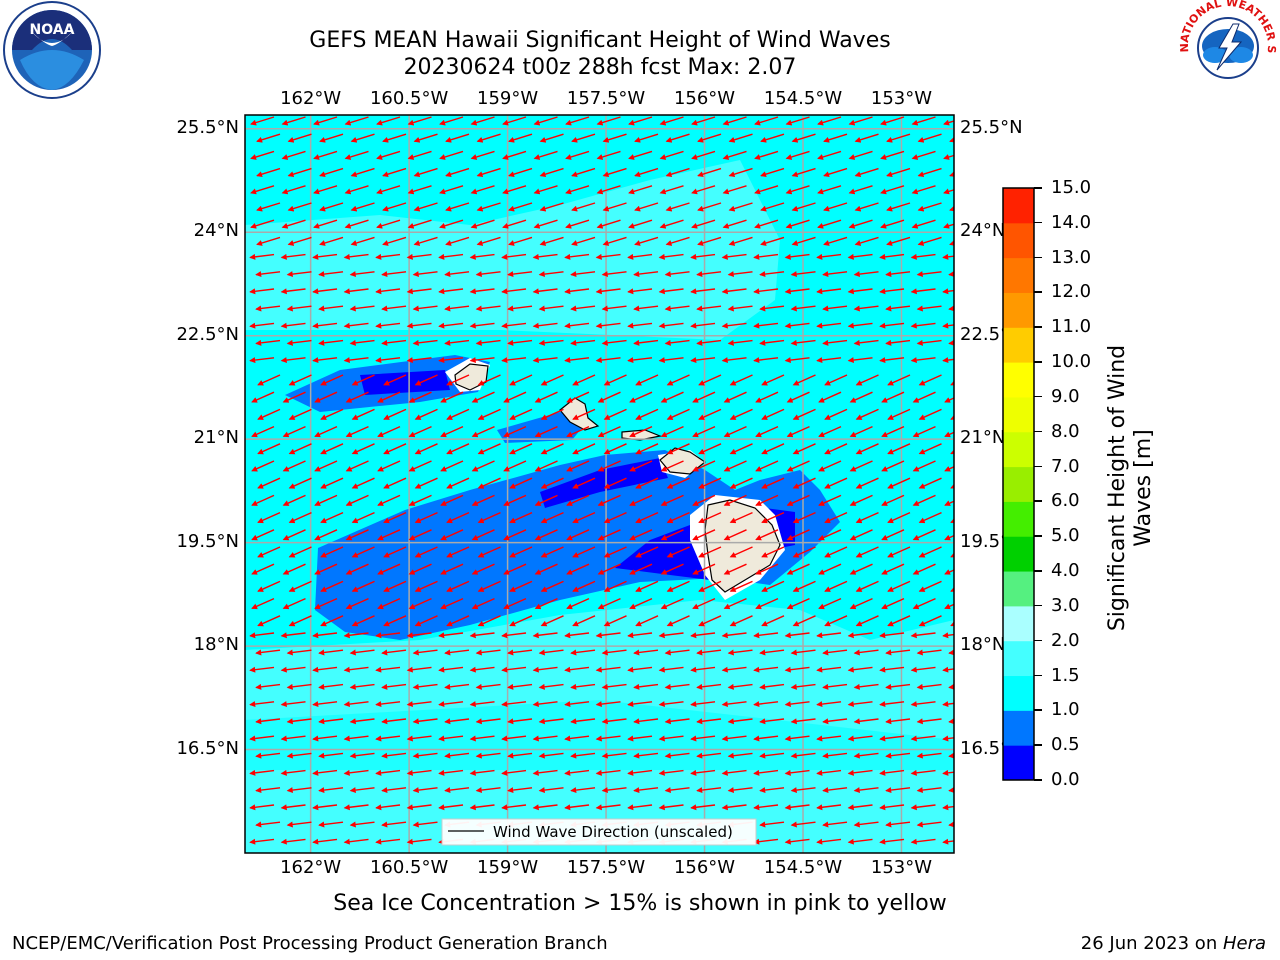 This screenshot has width=1280, height=960. I want to click on lat-label-left: 21°N, so click(216, 438).